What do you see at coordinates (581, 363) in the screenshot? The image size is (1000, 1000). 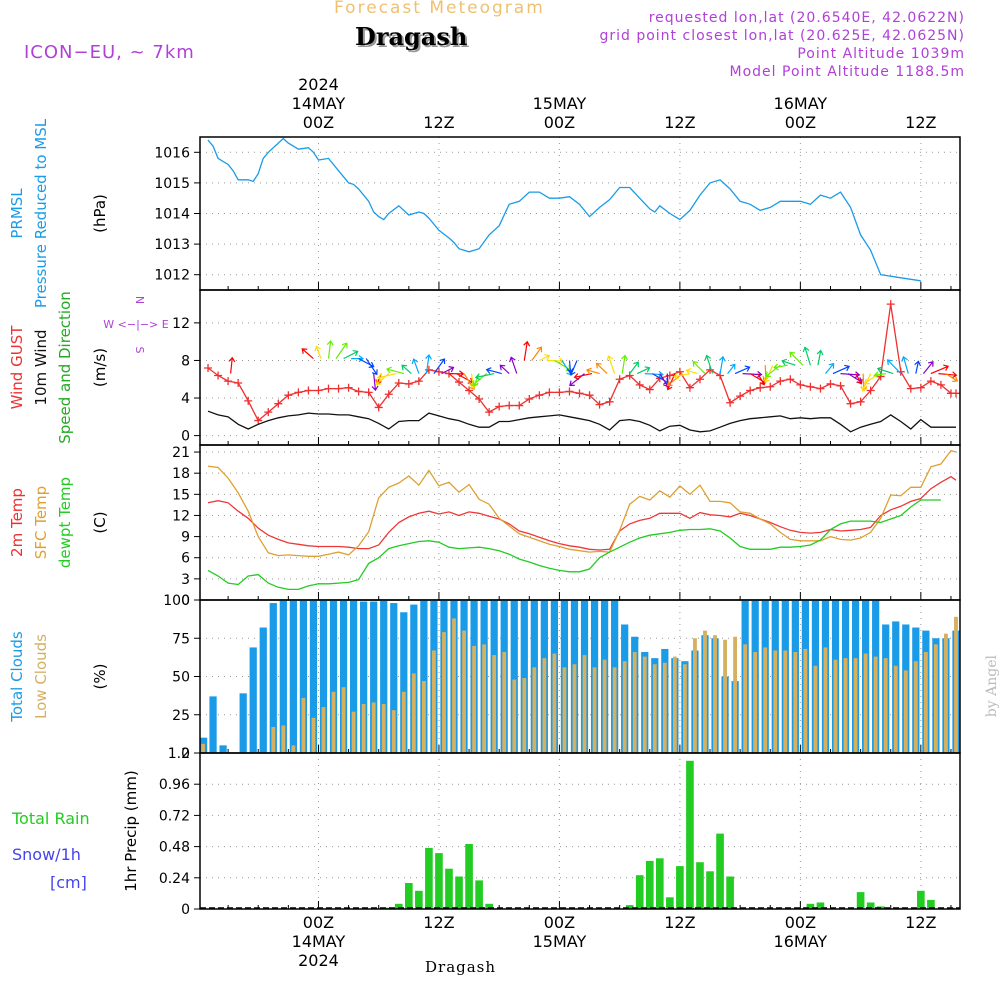 I see `wind-series-line` at bounding box center [581, 363].